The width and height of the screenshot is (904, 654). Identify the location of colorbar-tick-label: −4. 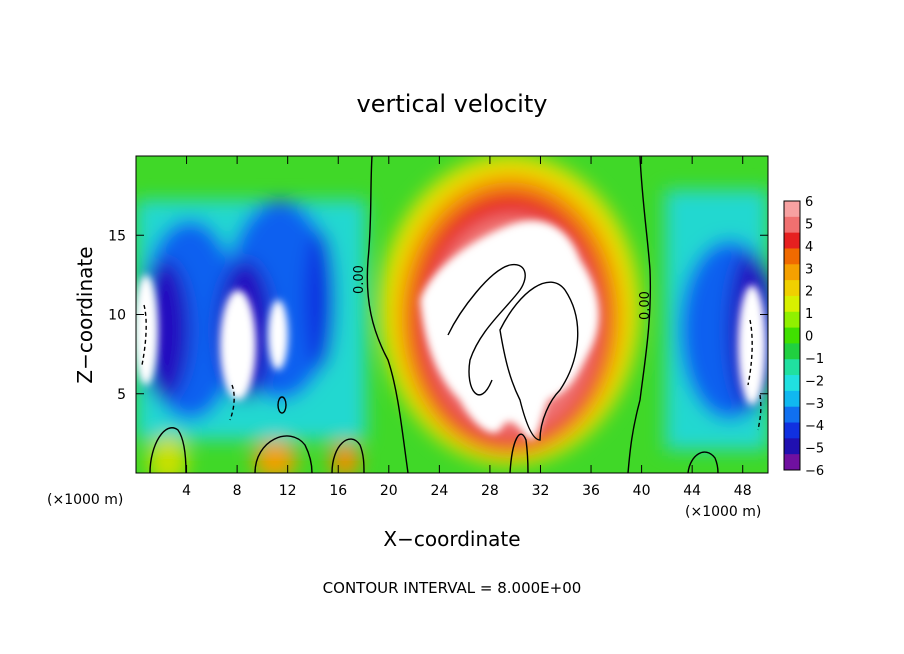
(814, 426).